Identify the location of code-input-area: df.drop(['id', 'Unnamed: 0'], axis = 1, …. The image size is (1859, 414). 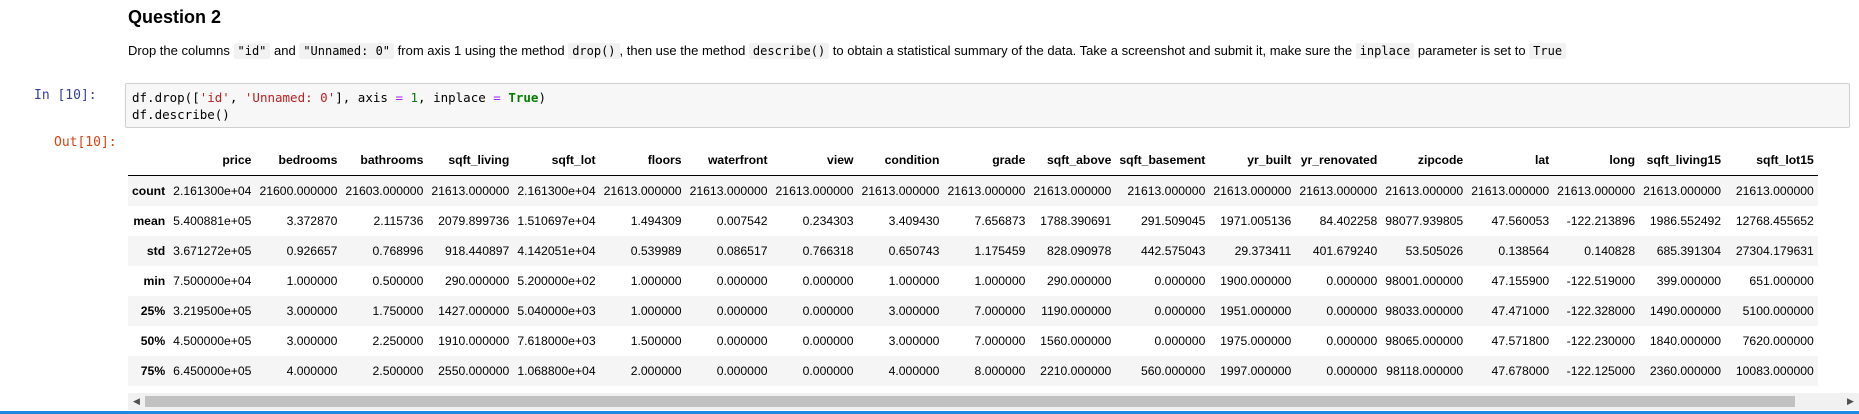
(987, 105).